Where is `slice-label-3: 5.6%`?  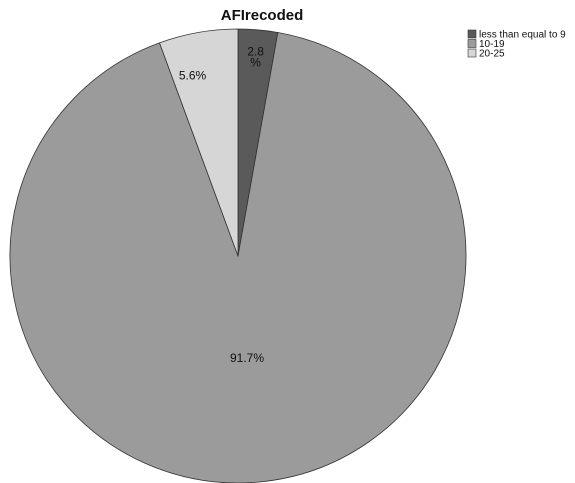 slice-label-3: 5.6% is located at coordinates (193, 75).